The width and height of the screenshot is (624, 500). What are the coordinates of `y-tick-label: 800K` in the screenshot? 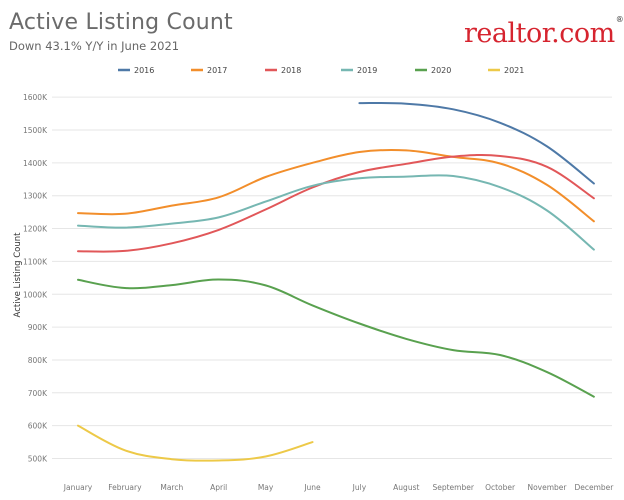 It's located at (38, 360).